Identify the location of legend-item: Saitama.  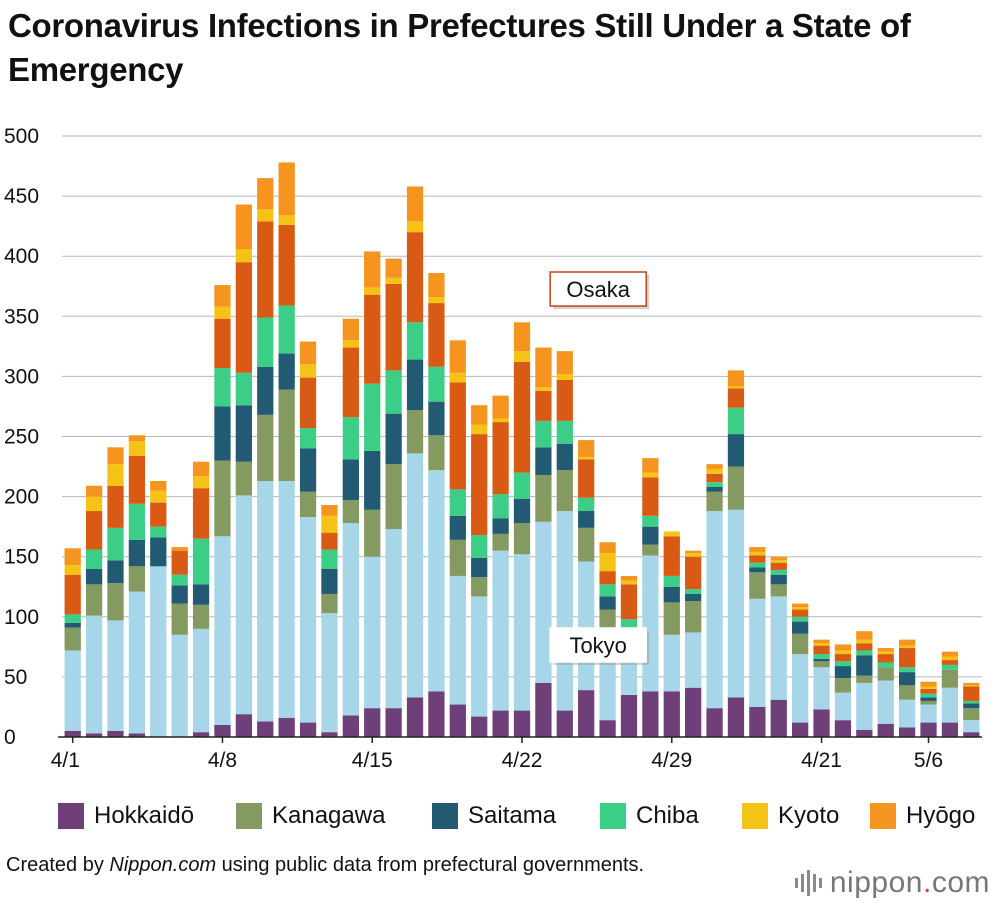
(494, 816).